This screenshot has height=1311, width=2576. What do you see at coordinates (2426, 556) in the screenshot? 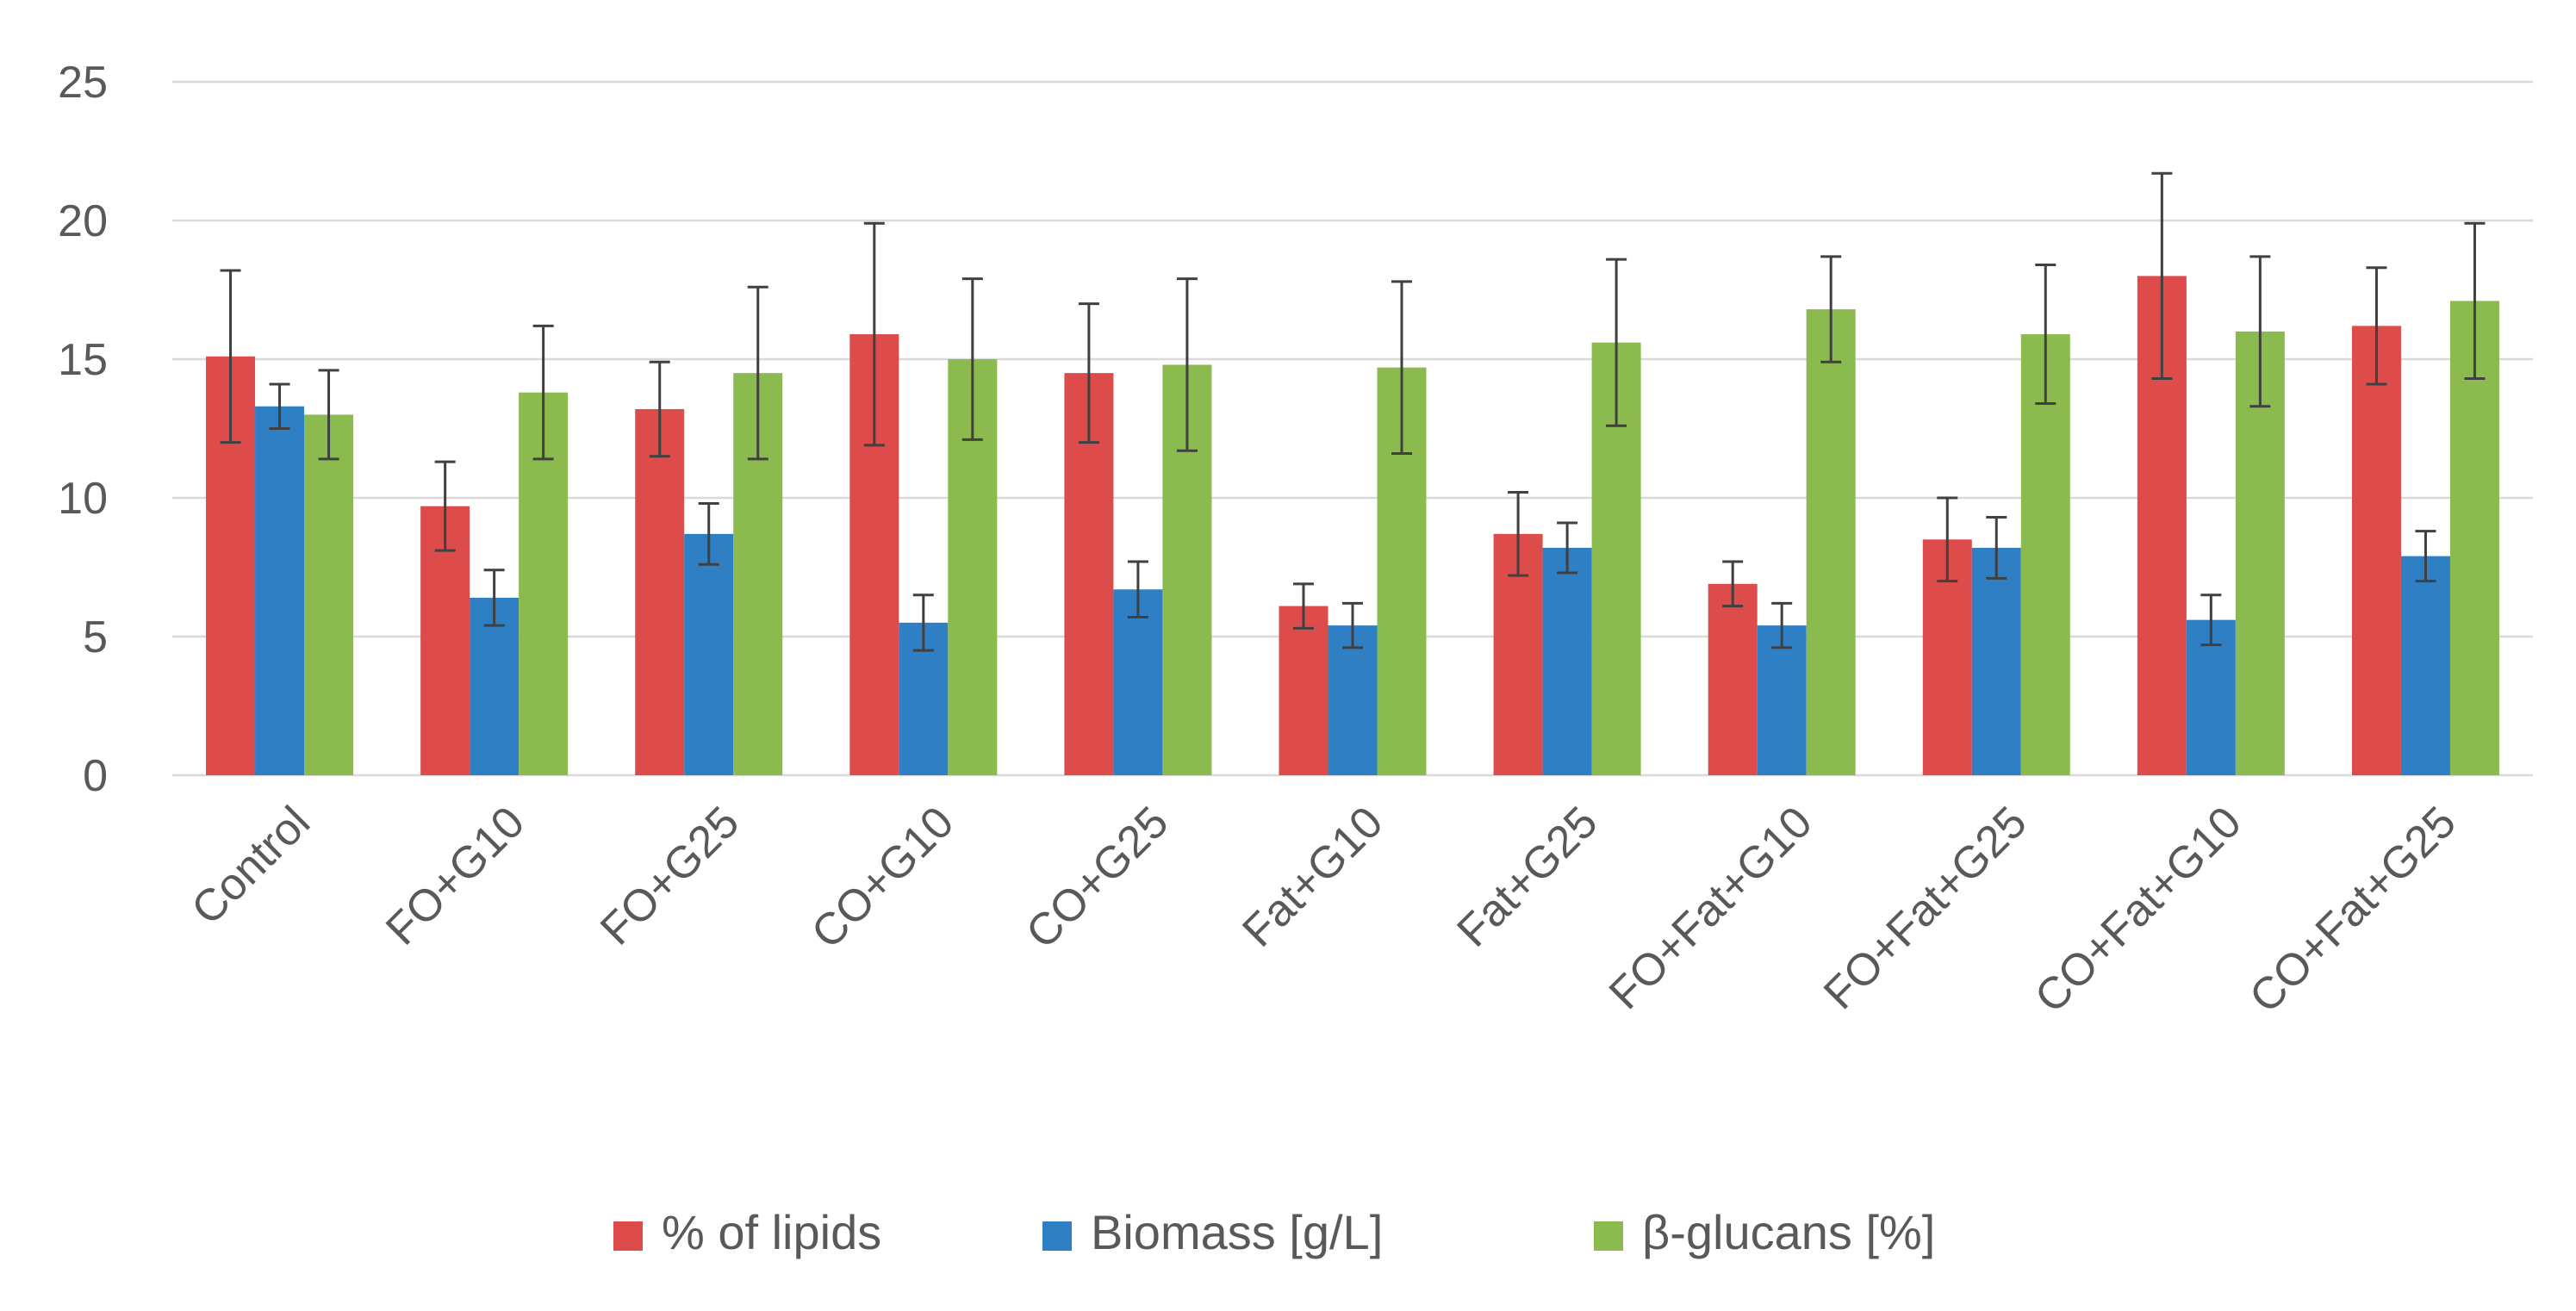
I see `error-bar-CO+Fat+G25-1` at bounding box center [2426, 556].